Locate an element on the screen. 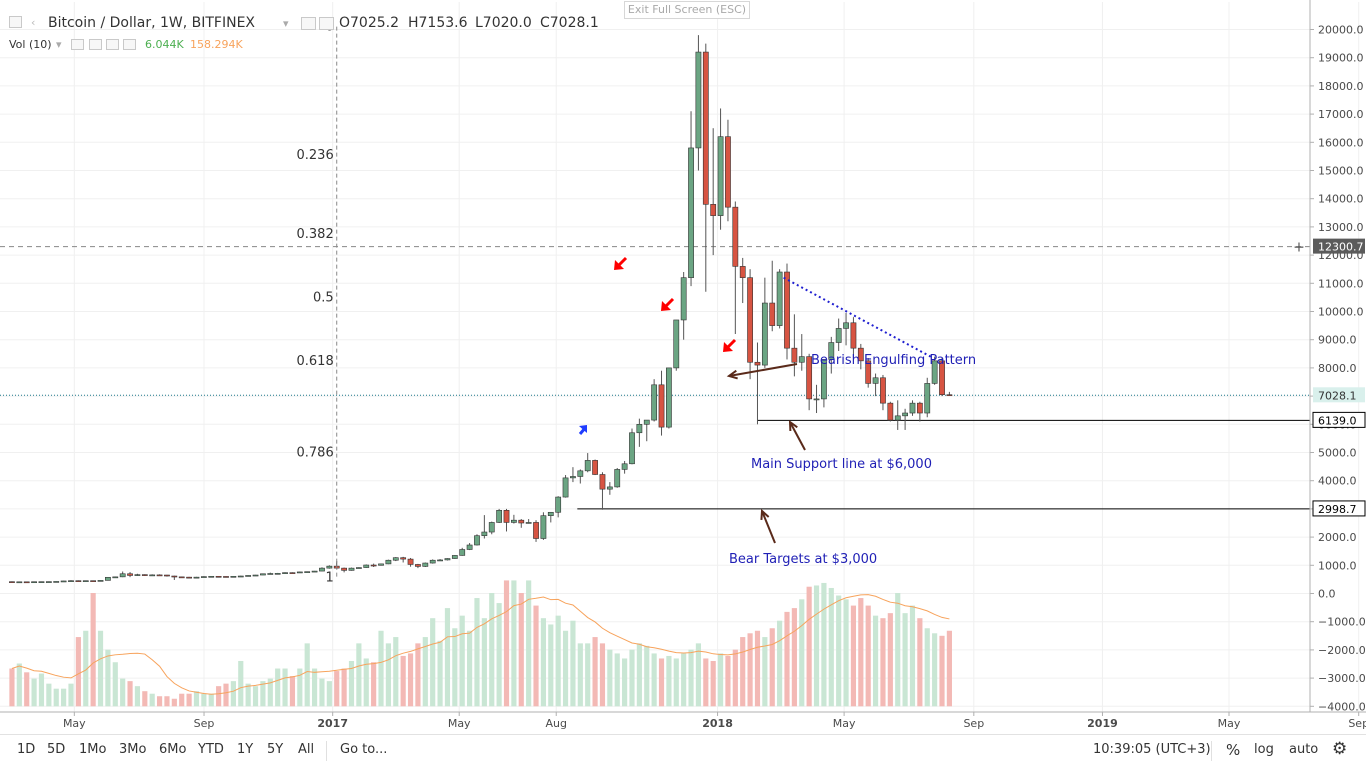 This screenshot has width=1366, height=769. range-1d-button: 1D is located at coordinates (26, 749).